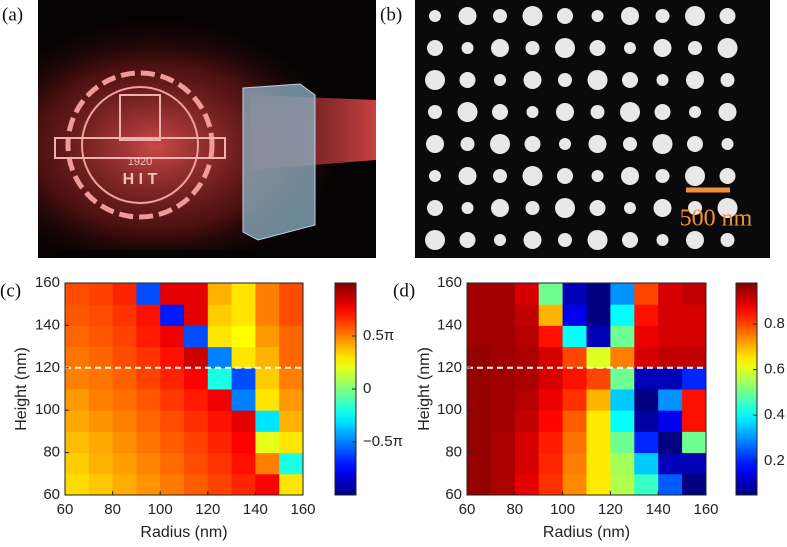 The width and height of the screenshot is (787, 547). What do you see at coordinates (449, 367) in the screenshot?
I see `y-tick-label: 120` at bounding box center [449, 367].